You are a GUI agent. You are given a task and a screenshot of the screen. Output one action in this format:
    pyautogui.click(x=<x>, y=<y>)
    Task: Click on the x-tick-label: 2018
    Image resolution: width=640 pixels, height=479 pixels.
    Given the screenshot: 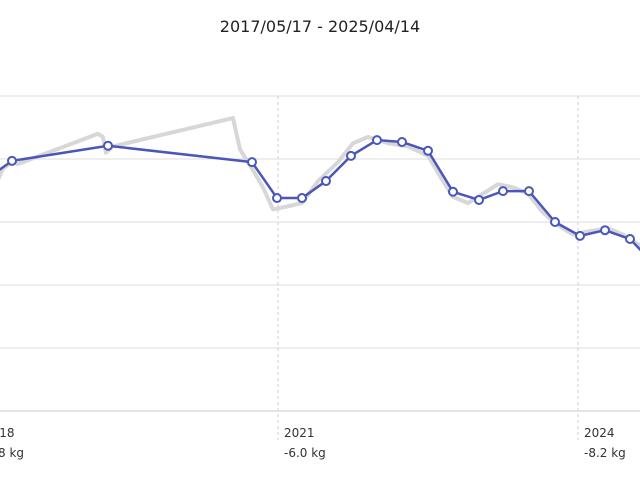 What is the action you would take?
    pyautogui.click(x=7, y=433)
    